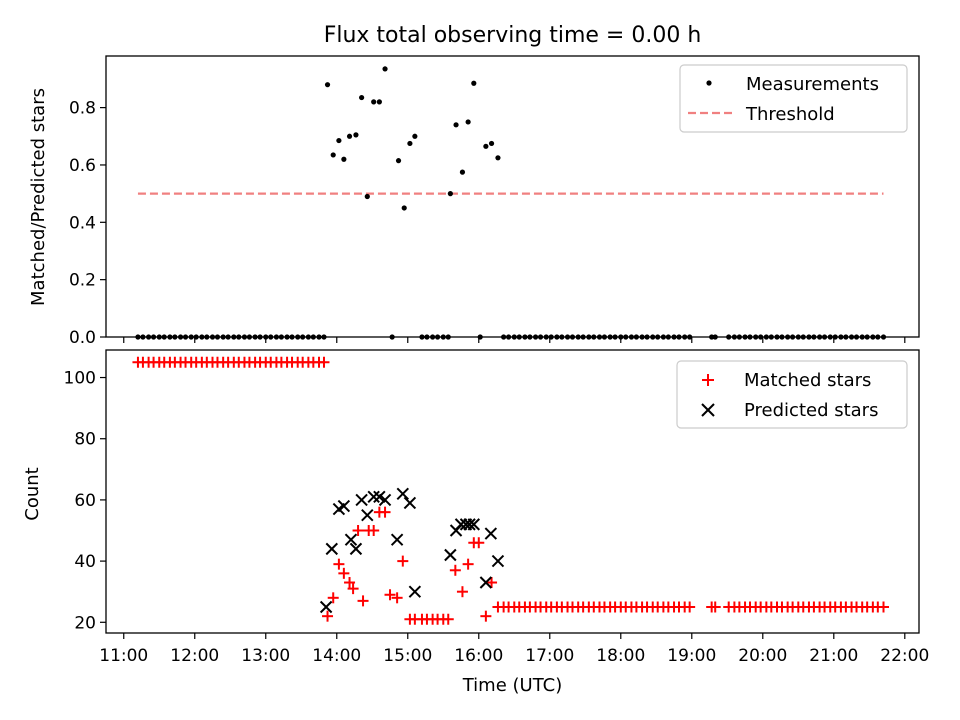 The height and width of the screenshot is (720, 960). What do you see at coordinates (708, 380) in the screenshot?
I see `matched-stars-legend-marker` at bounding box center [708, 380].